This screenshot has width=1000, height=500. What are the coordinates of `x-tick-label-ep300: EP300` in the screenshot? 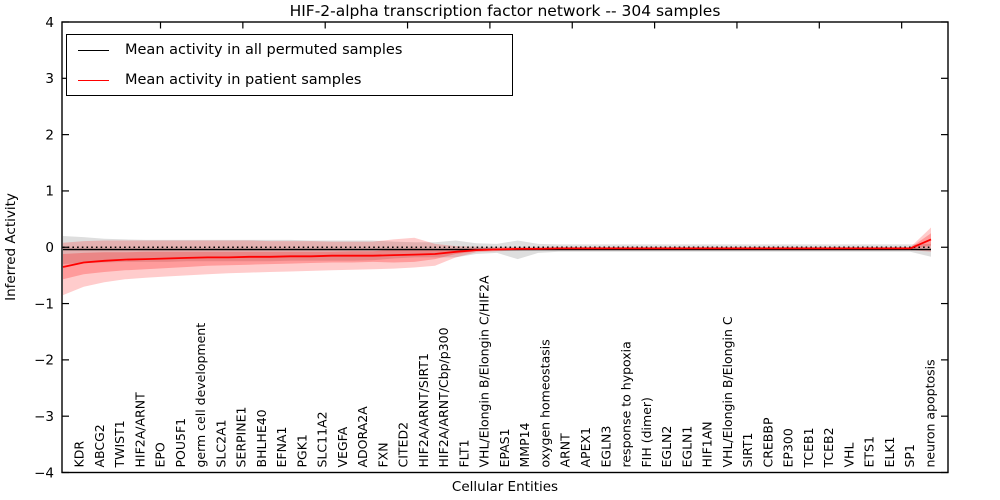 It's located at (788, 447).